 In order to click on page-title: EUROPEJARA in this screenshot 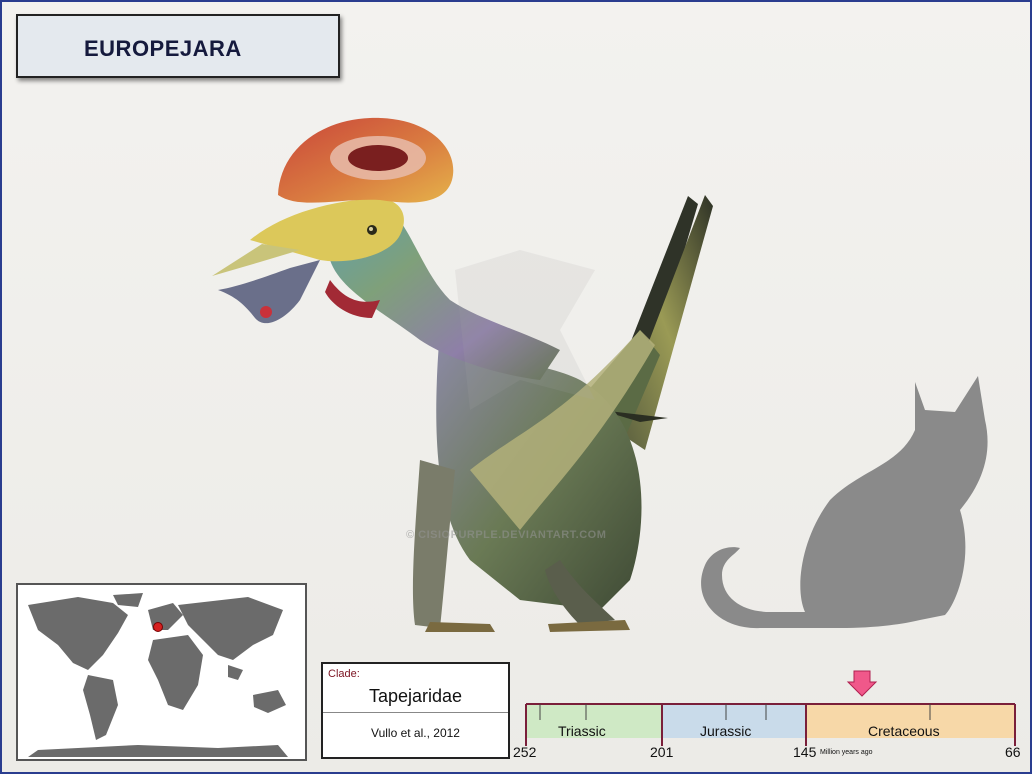, I will do `click(163, 48)`.